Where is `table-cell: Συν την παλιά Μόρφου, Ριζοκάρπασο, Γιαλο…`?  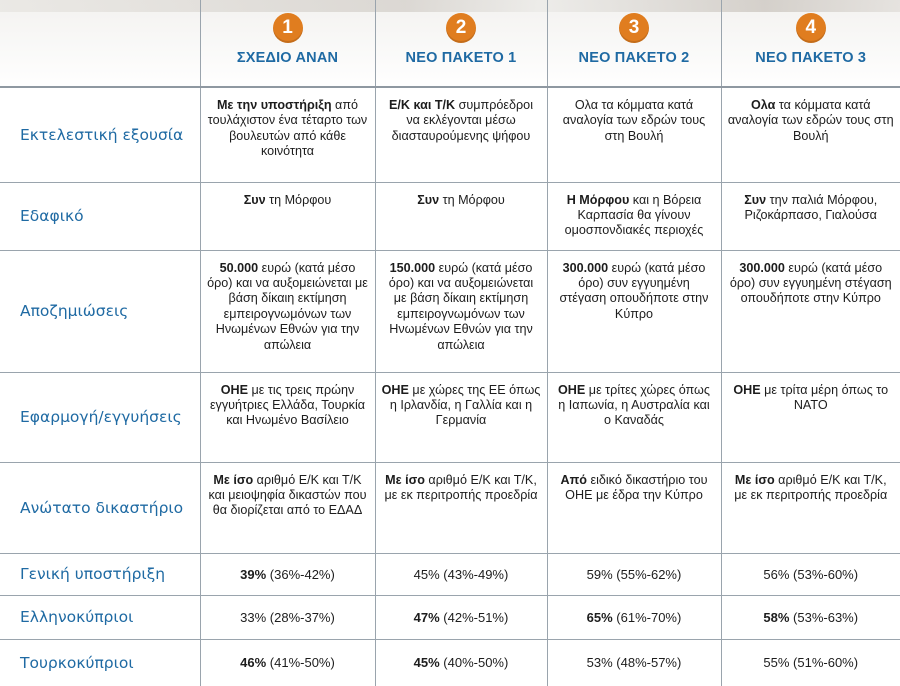 table-cell: Συν την παλιά Μόρφου, Ριζοκάρπασο, Γιαλο… is located at coordinates (810, 216).